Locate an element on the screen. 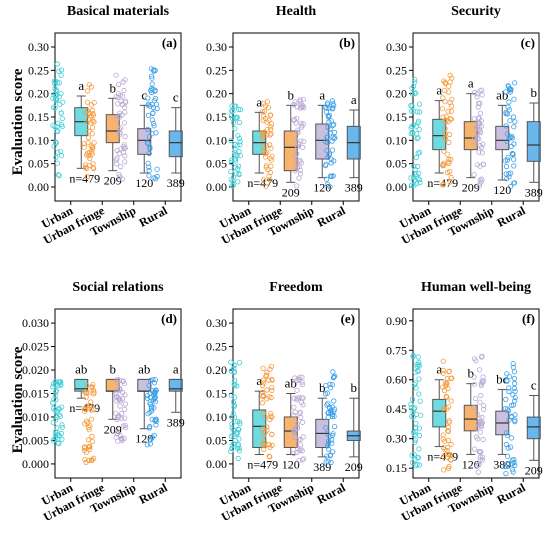 Image resolution: width=550 pixels, height=549 pixels. panel-title: Basical materials is located at coordinates (118, 11).